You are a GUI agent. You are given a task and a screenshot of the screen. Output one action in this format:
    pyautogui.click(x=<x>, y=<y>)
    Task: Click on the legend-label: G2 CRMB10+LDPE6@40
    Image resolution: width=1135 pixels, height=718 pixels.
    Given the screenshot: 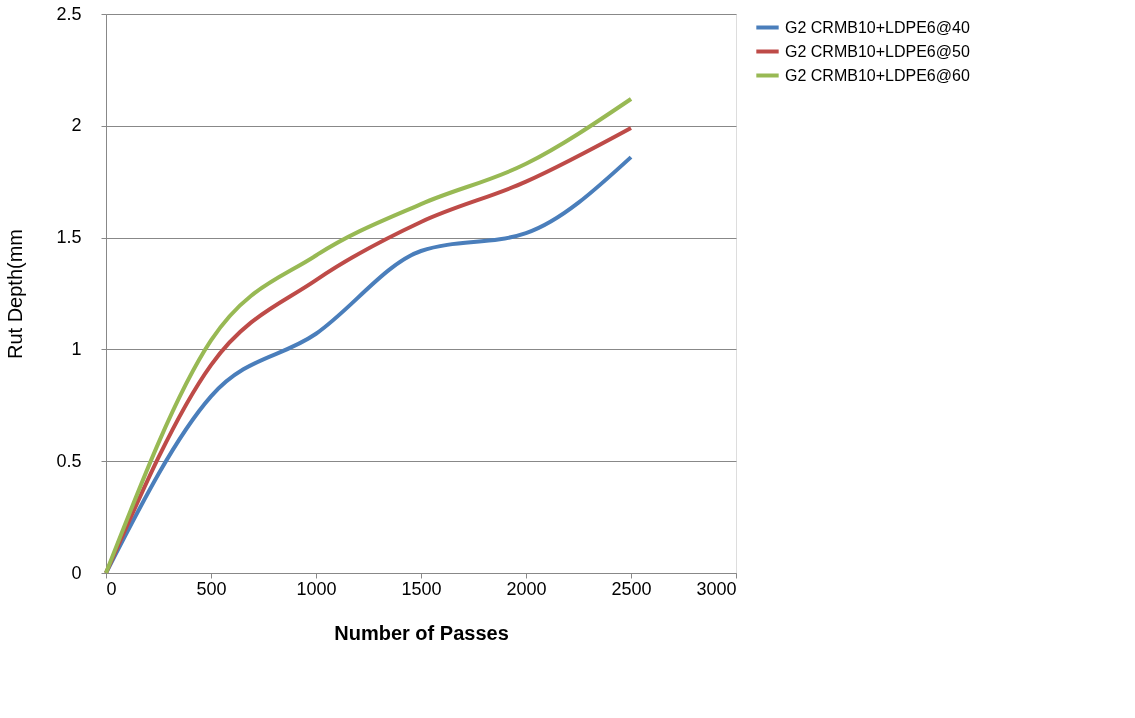 What is the action you would take?
    pyautogui.click(x=877, y=27)
    